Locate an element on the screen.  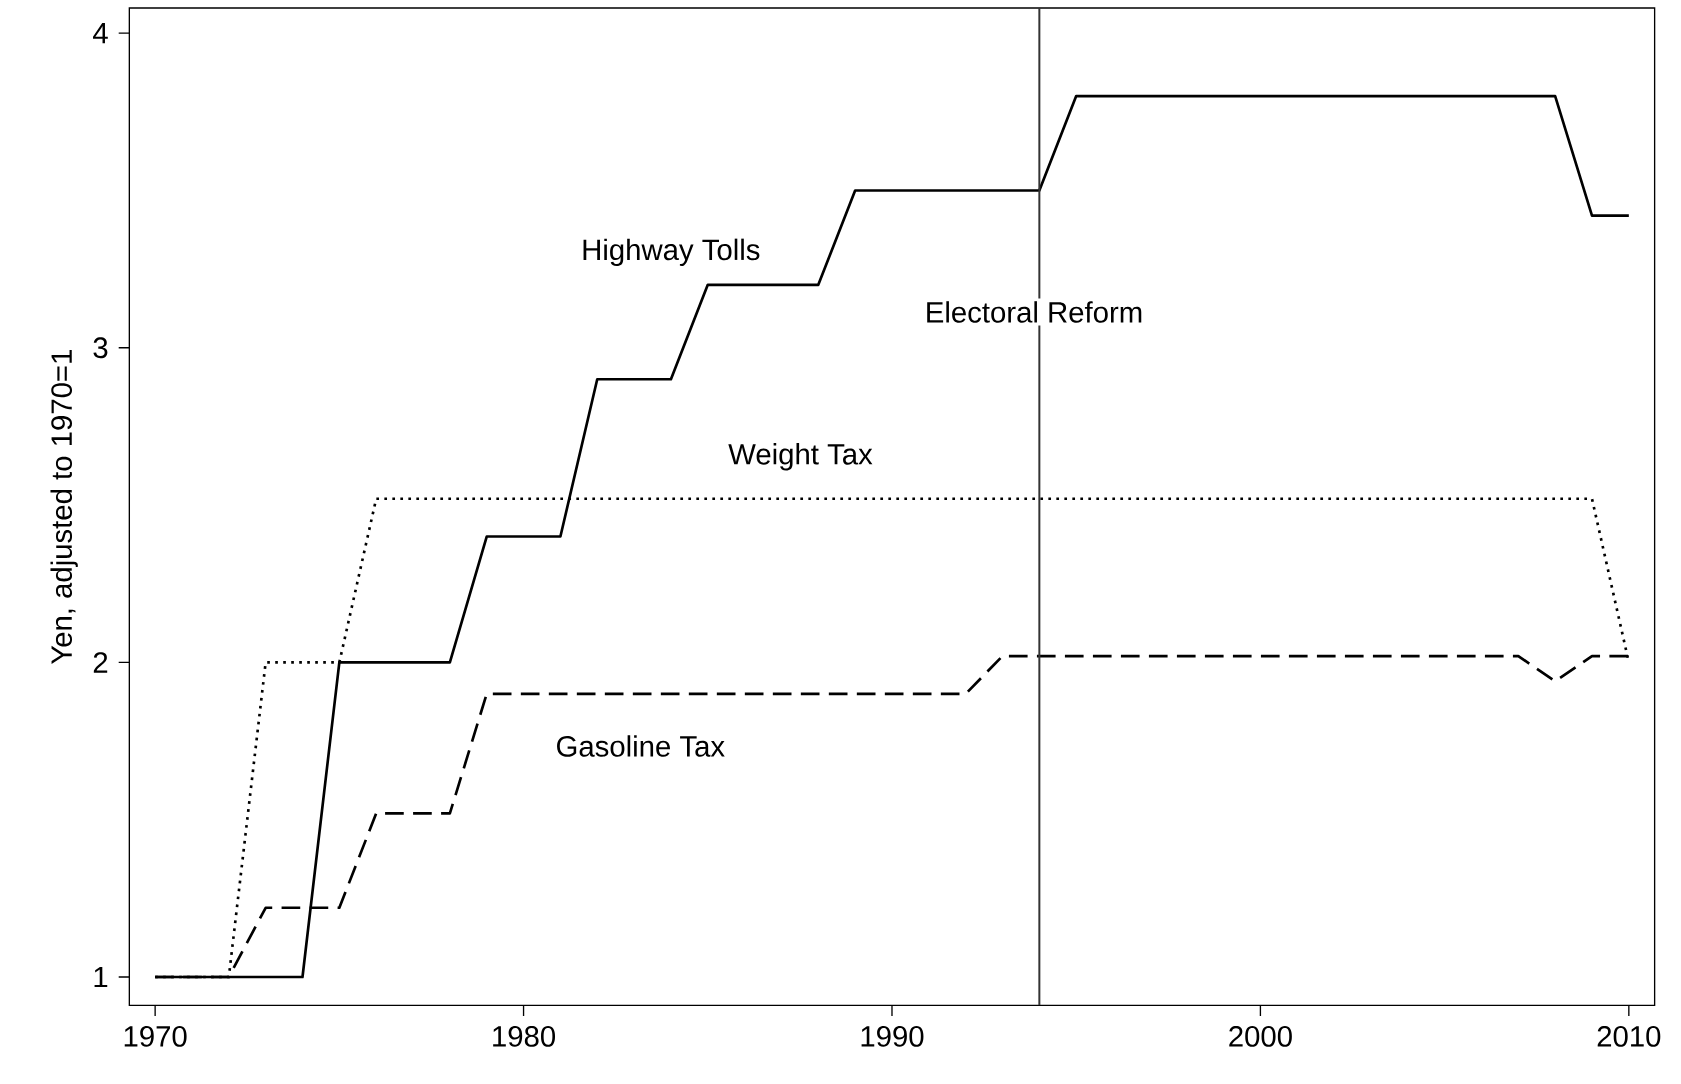
series-label: Weight Tax is located at coordinates (800, 457).